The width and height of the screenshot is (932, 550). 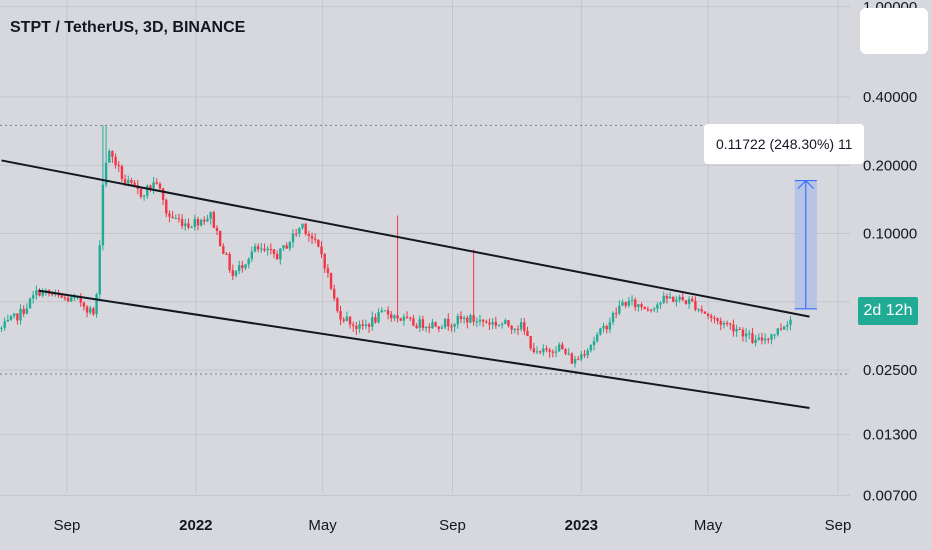 What do you see at coordinates (806, 184) in the screenshot?
I see `measure-arrow-head` at bounding box center [806, 184].